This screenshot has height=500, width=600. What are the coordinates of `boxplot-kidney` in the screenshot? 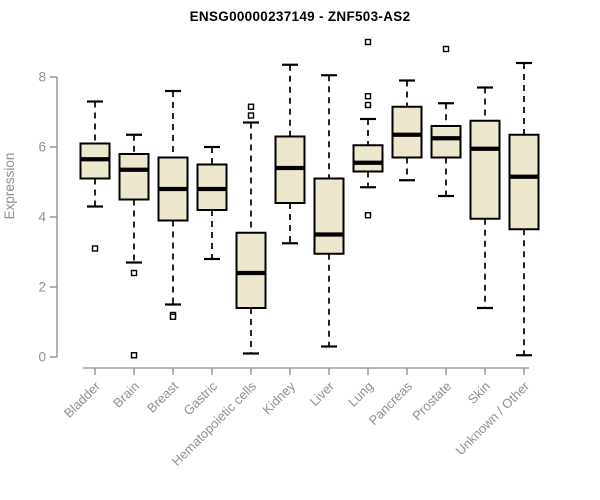 It's located at (290, 154).